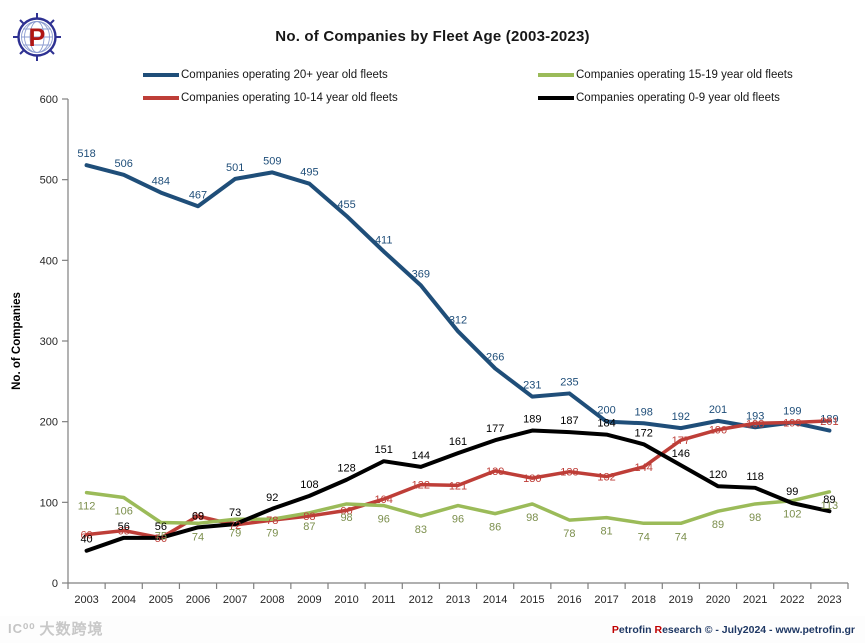 This screenshot has width=865, height=643. What do you see at coordinates (569, 421) in the screenshot?
I see `data-label-fleet-0-9: 187` at bounding box center [569, 421].